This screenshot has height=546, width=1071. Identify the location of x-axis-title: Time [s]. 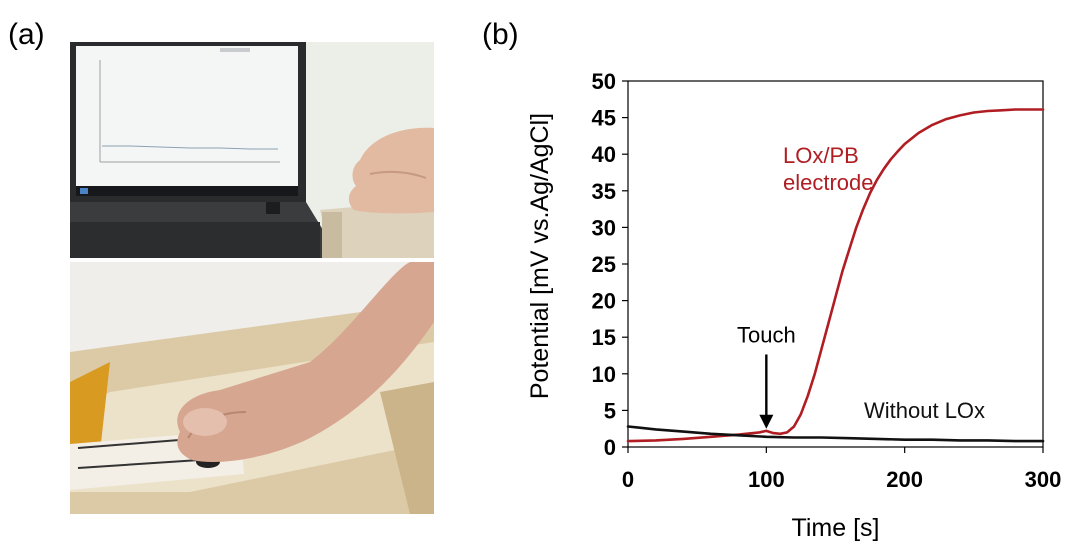
(836, 528).